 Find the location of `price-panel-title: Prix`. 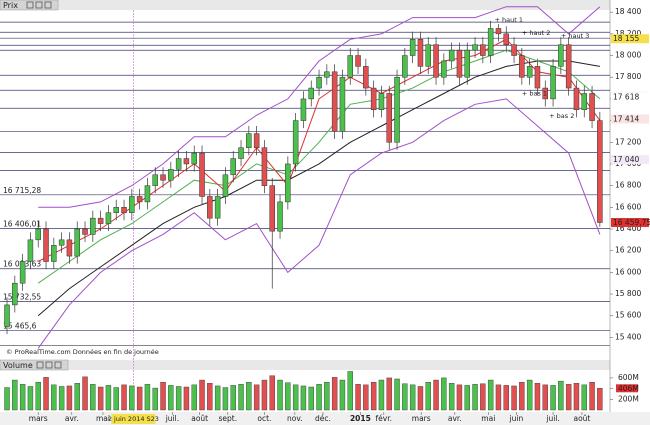

price-panel-title: Prix is located at coordinates (10, 5).